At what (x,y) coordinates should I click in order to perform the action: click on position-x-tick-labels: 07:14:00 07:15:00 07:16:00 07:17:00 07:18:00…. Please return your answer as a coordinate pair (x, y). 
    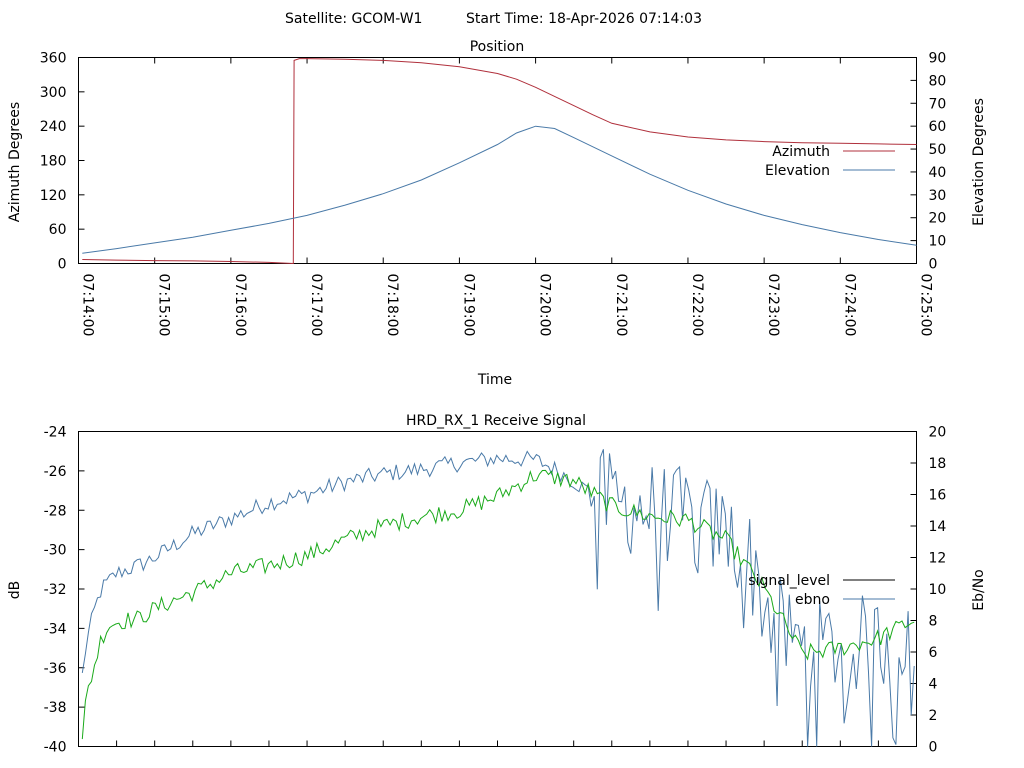
    Looking at the image, I should click on (507, 305).